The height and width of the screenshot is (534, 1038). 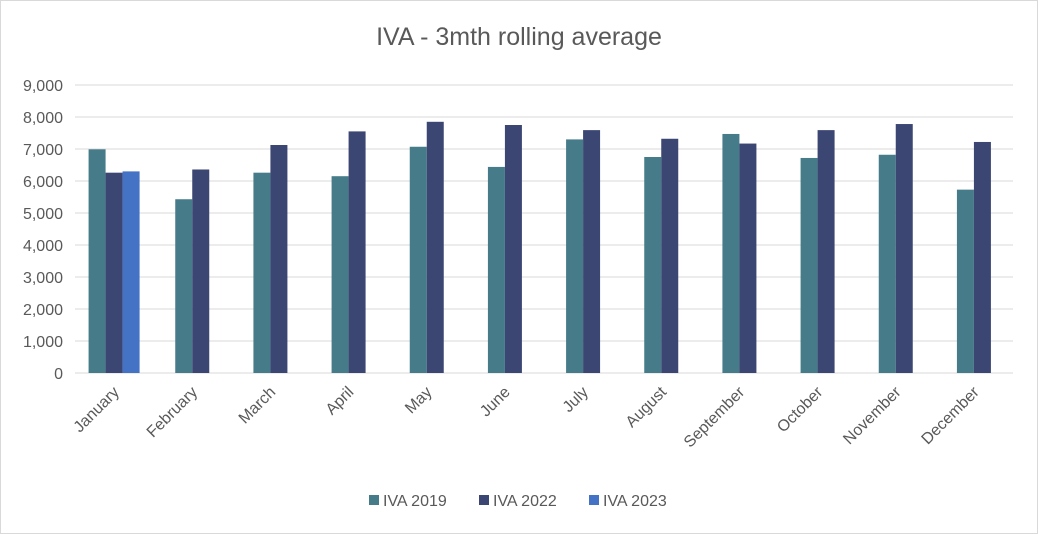 I want to click on x-tick-label: April, so click(x=340, y=401).